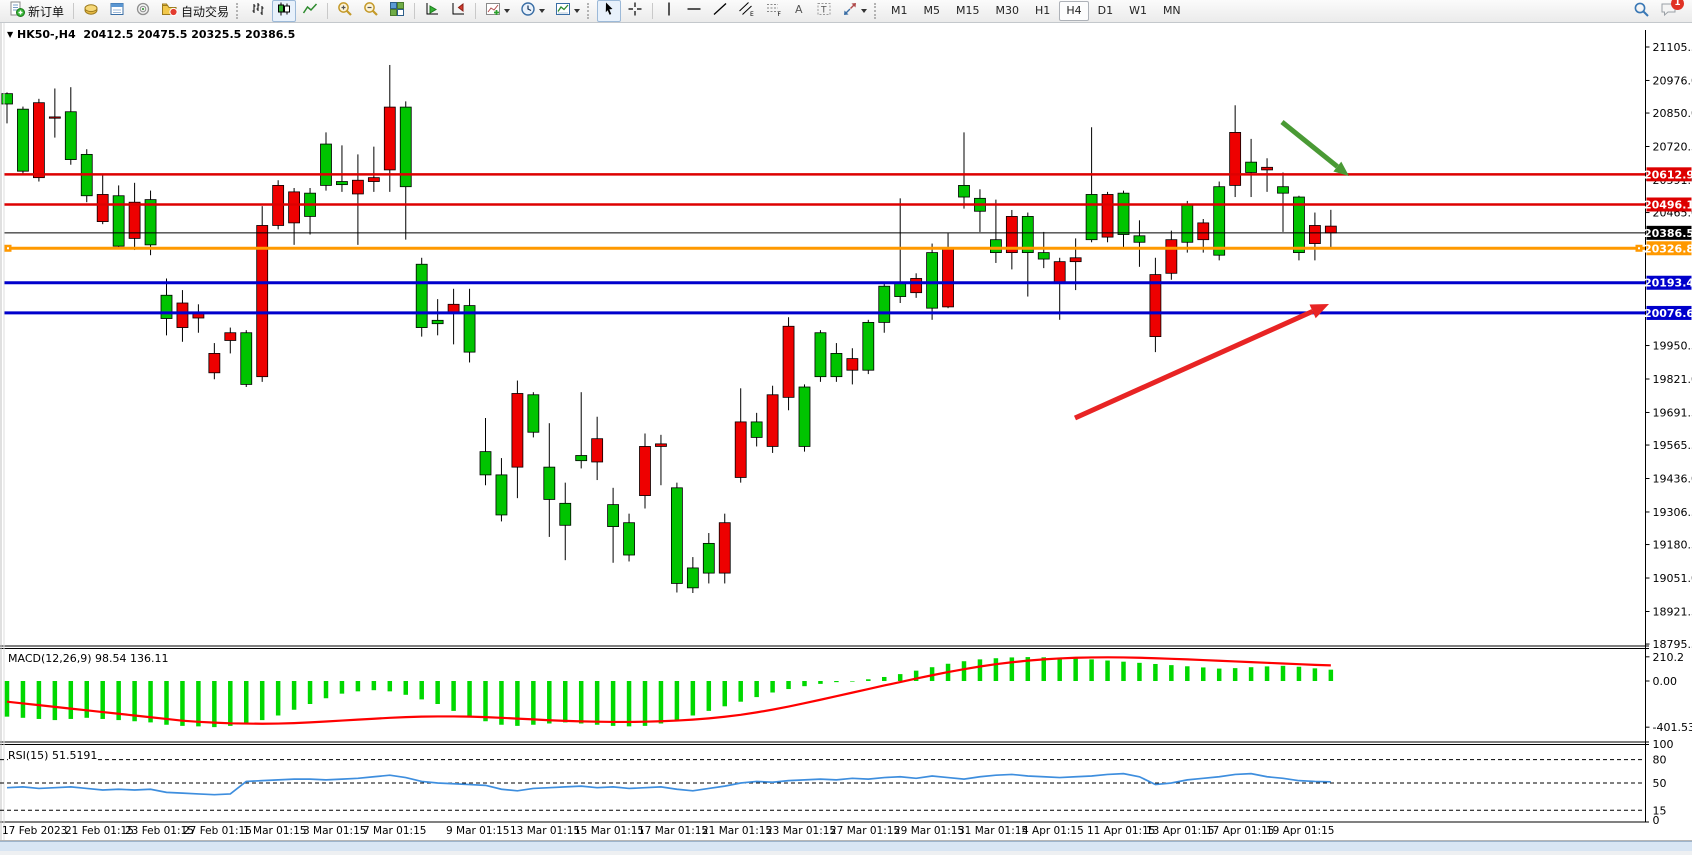  I want to click on fibonacci-icon: F, so click(773, 11).